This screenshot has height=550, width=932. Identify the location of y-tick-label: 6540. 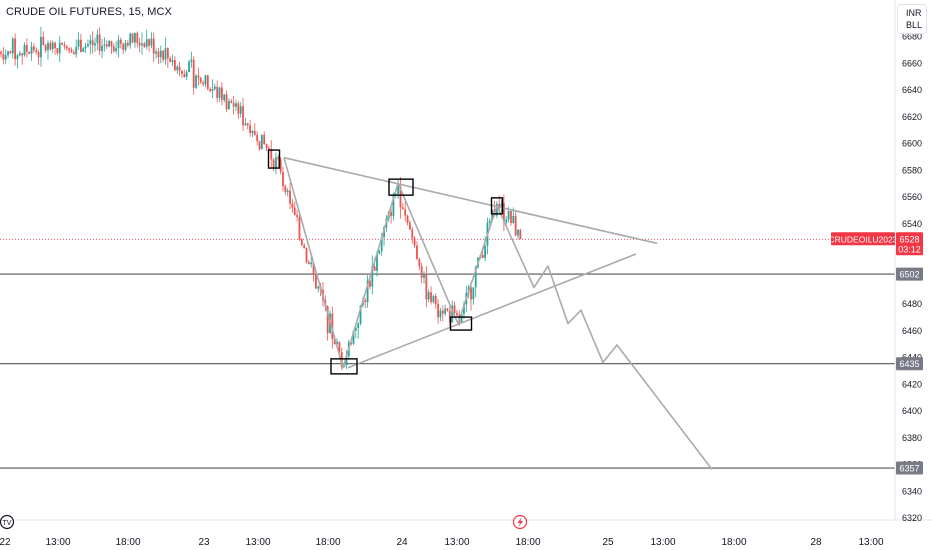
(912, 224).